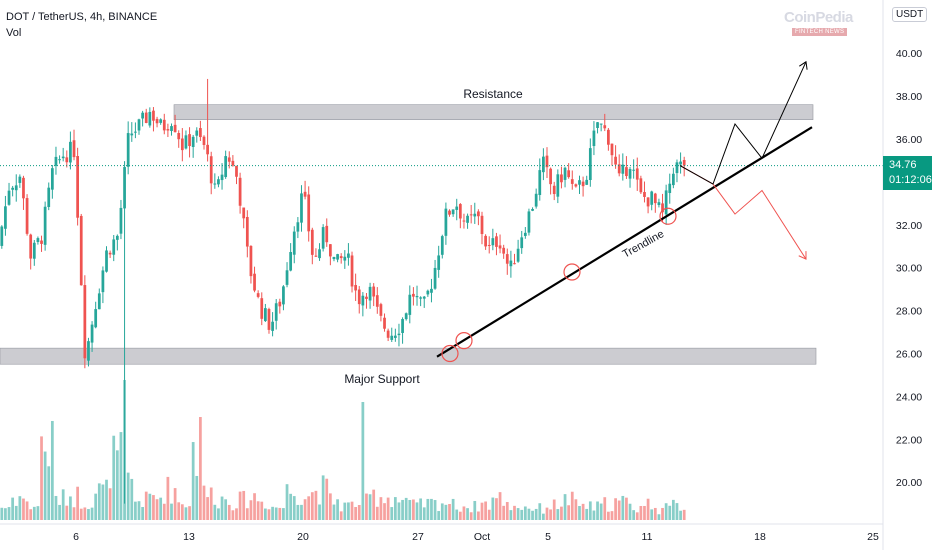  What do you see at coordinates (189, 537) in the screenshot?
I see `time-axis-tick-label: 13` at bounding box center [189, 537].